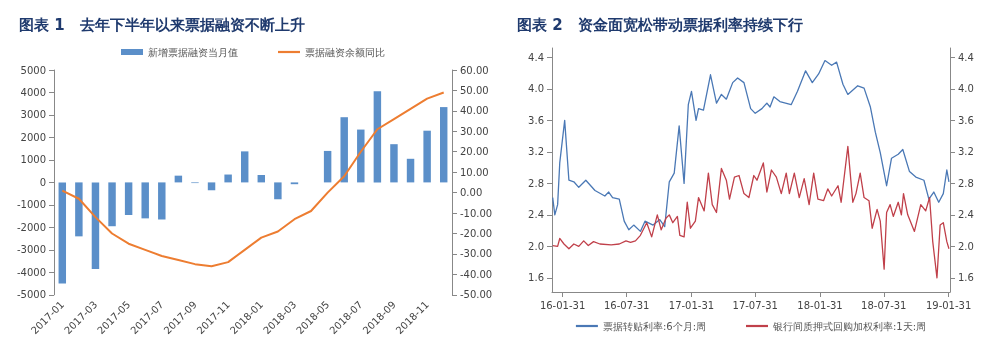  Describe the element at coordinates (536, 152) in the screenshot. I see `y-tick-label: 3.2` at that location.